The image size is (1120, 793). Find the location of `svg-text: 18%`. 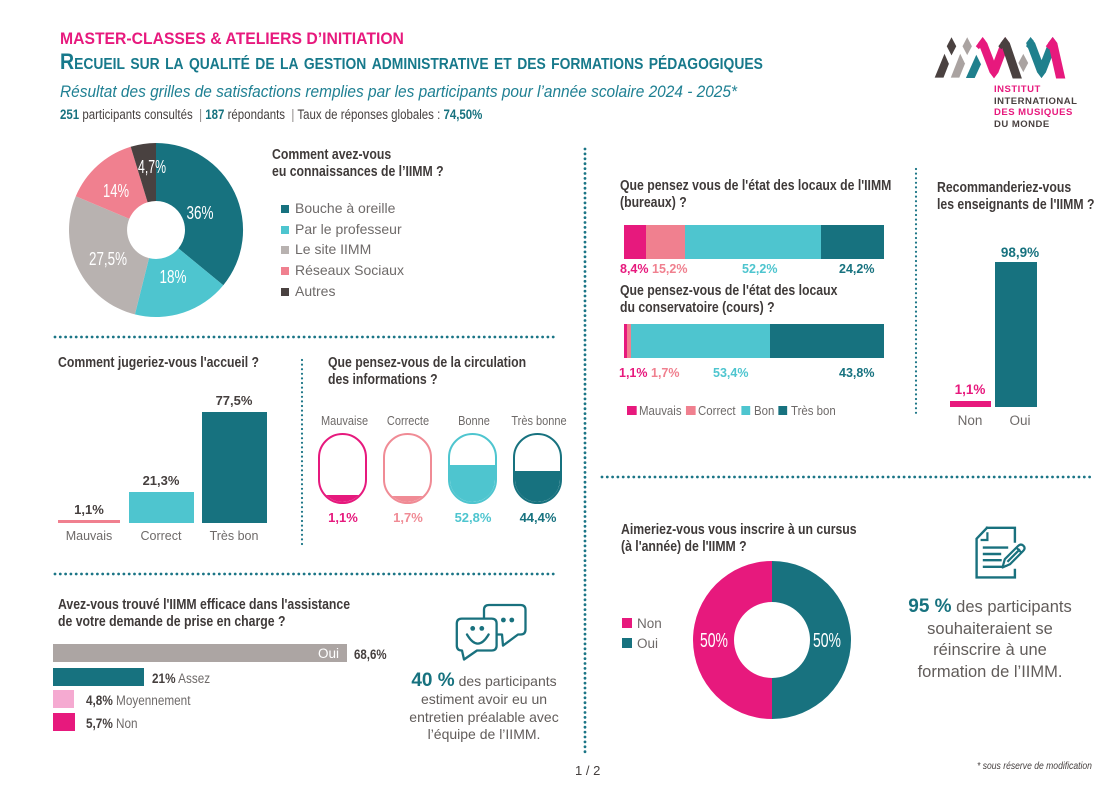

svg-text: 18% is located at coordinates (173, 276).